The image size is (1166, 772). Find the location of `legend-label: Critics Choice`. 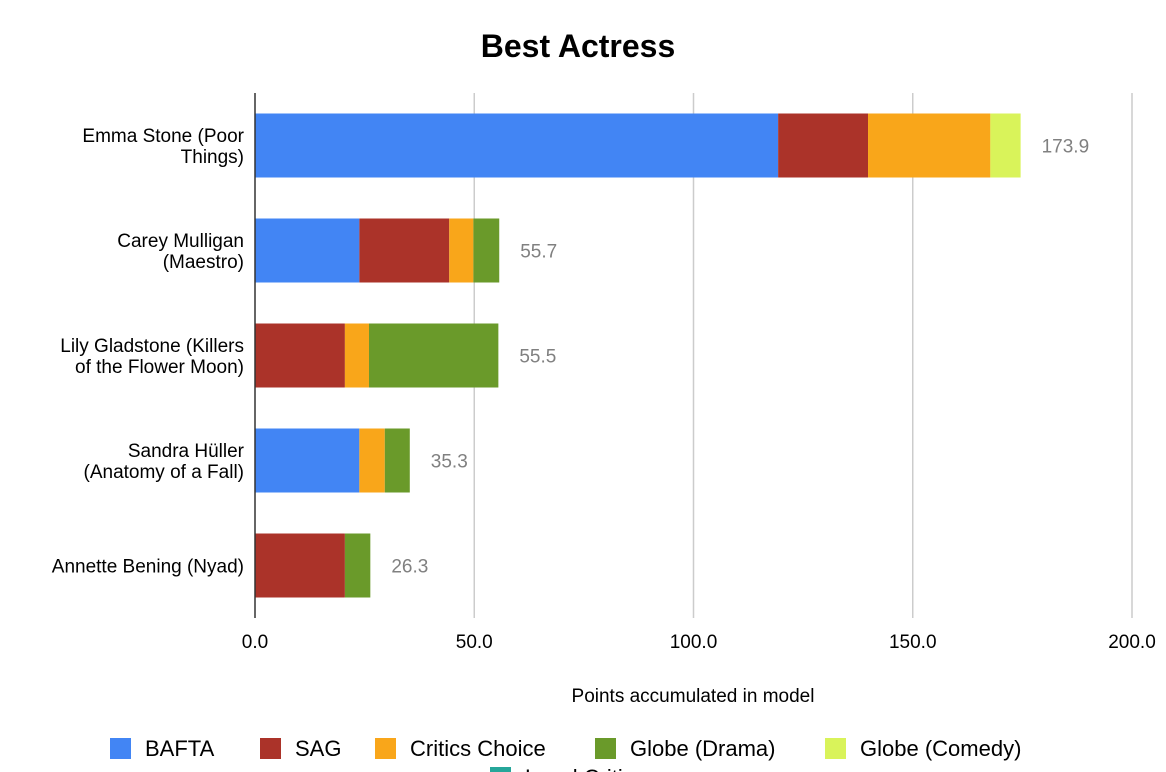

legend-label: Critics Choice is located at coordinates (478, 748).